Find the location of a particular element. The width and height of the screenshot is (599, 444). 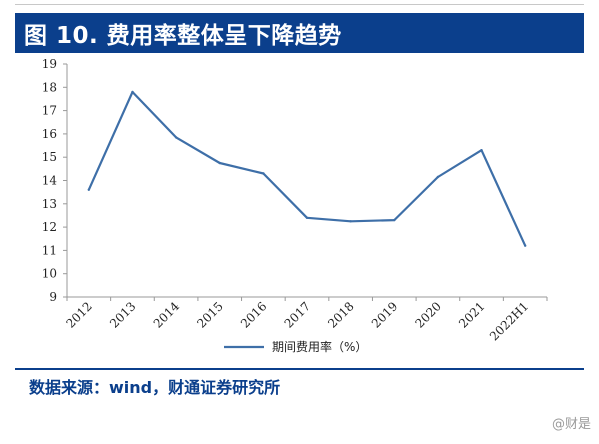

y-tick-label: 10 is located at coordinates (49, 274).